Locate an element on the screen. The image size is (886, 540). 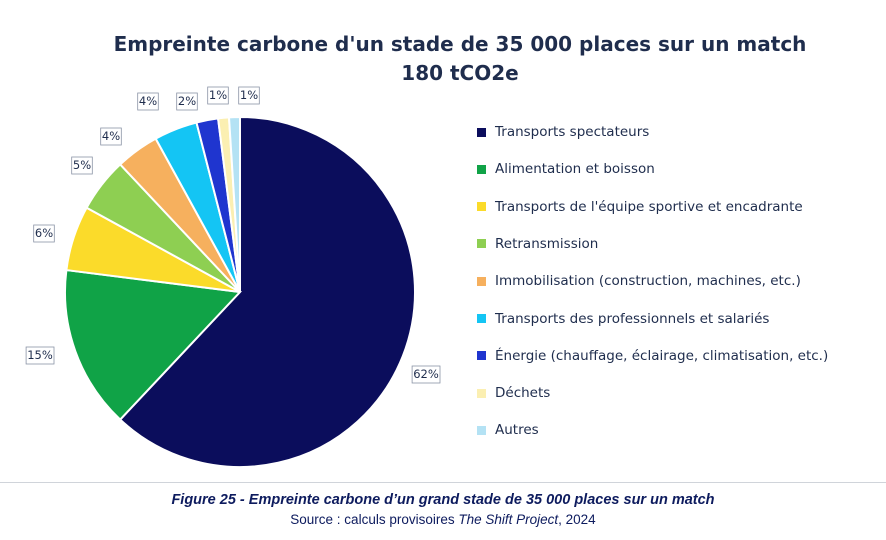
legend-label: Déchets is located at coordinates (523, 393).